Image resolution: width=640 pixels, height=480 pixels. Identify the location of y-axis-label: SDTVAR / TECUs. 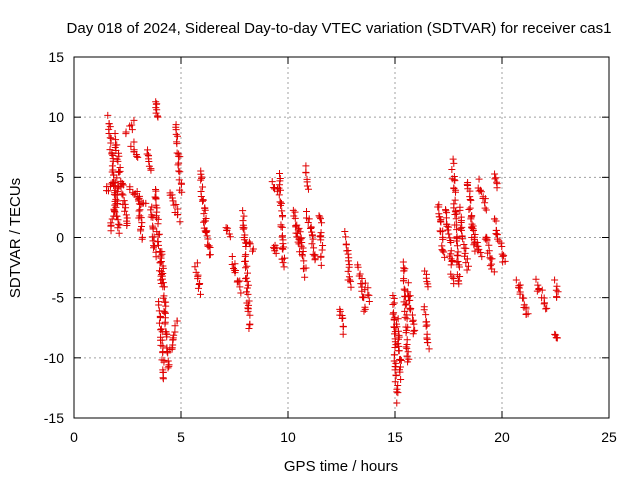
(15, 238).